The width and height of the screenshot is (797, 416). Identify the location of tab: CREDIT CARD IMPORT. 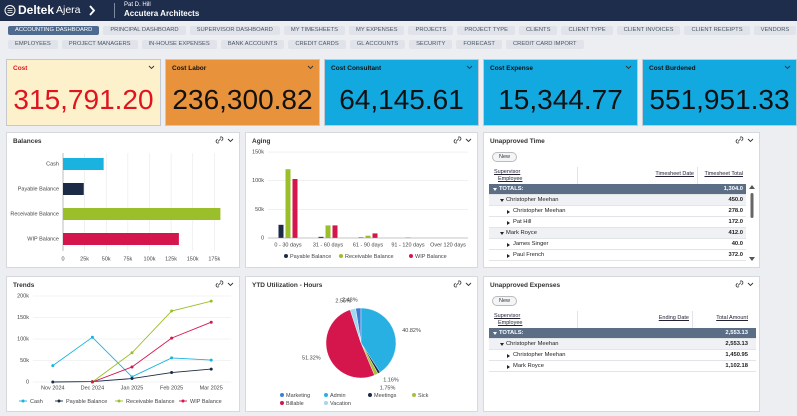
(545, 44).